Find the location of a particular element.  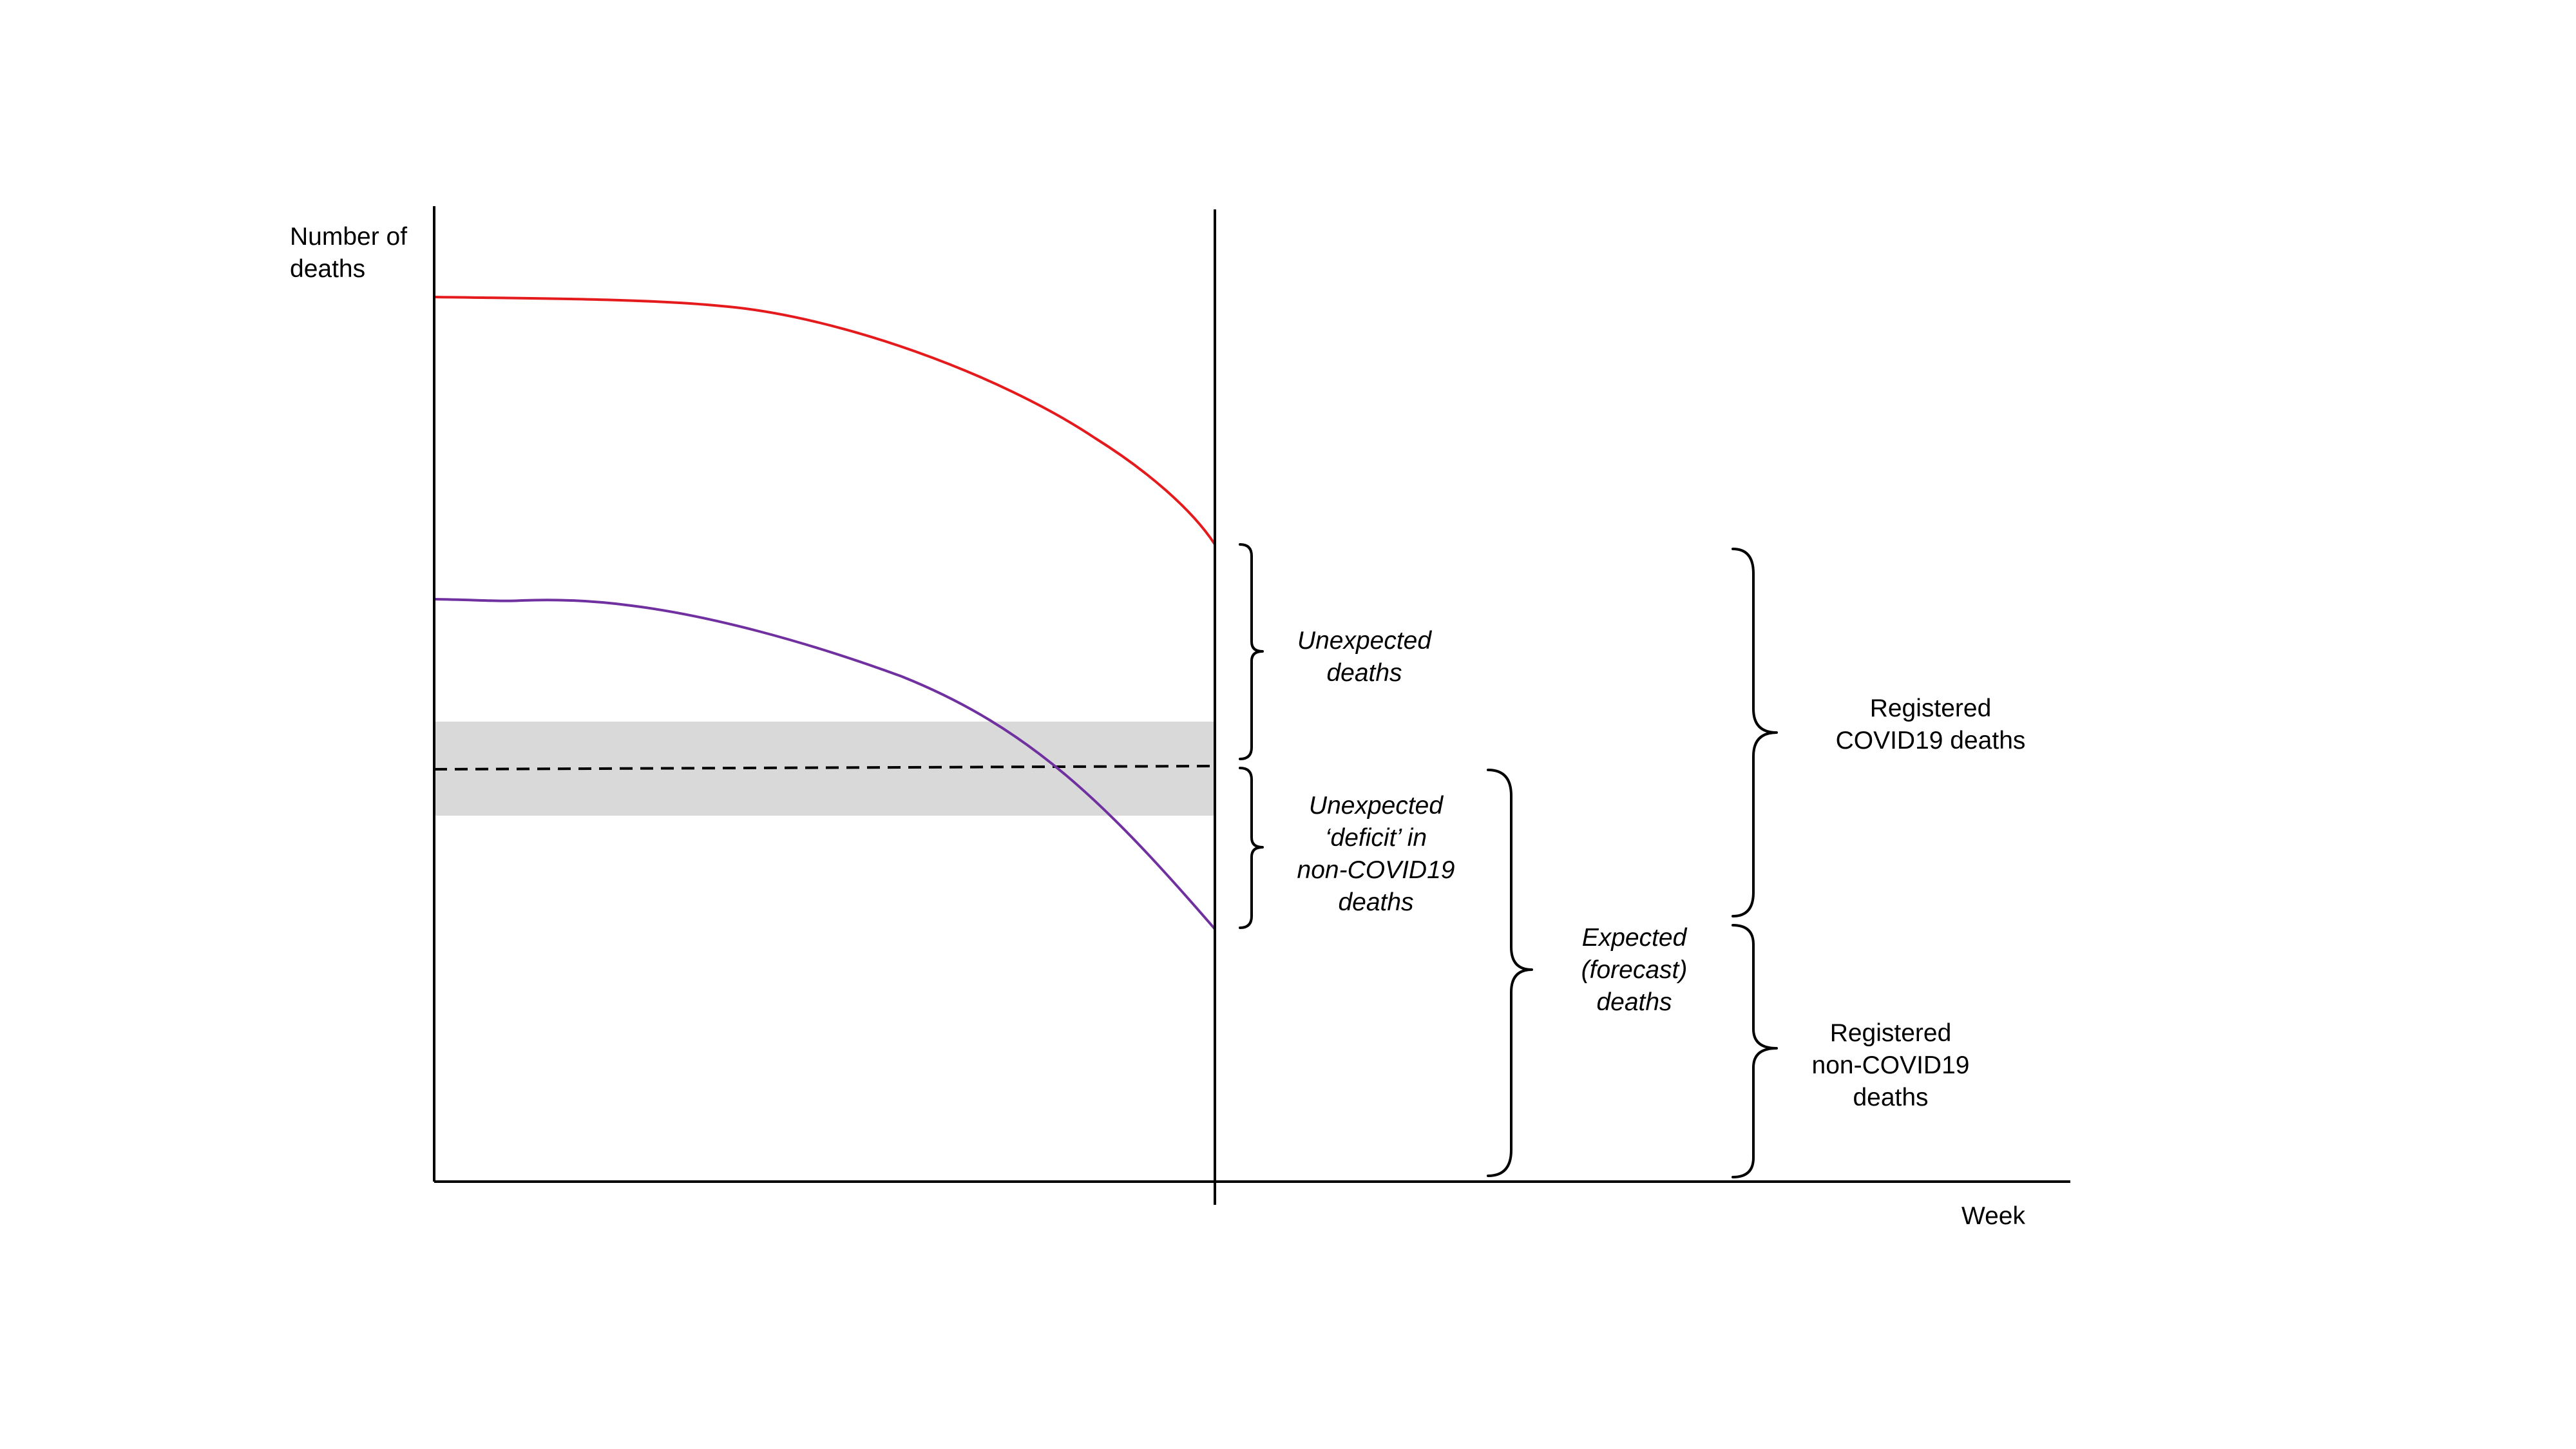

svg-text: COVID19 deaths is located at coordinates (1931, 740).